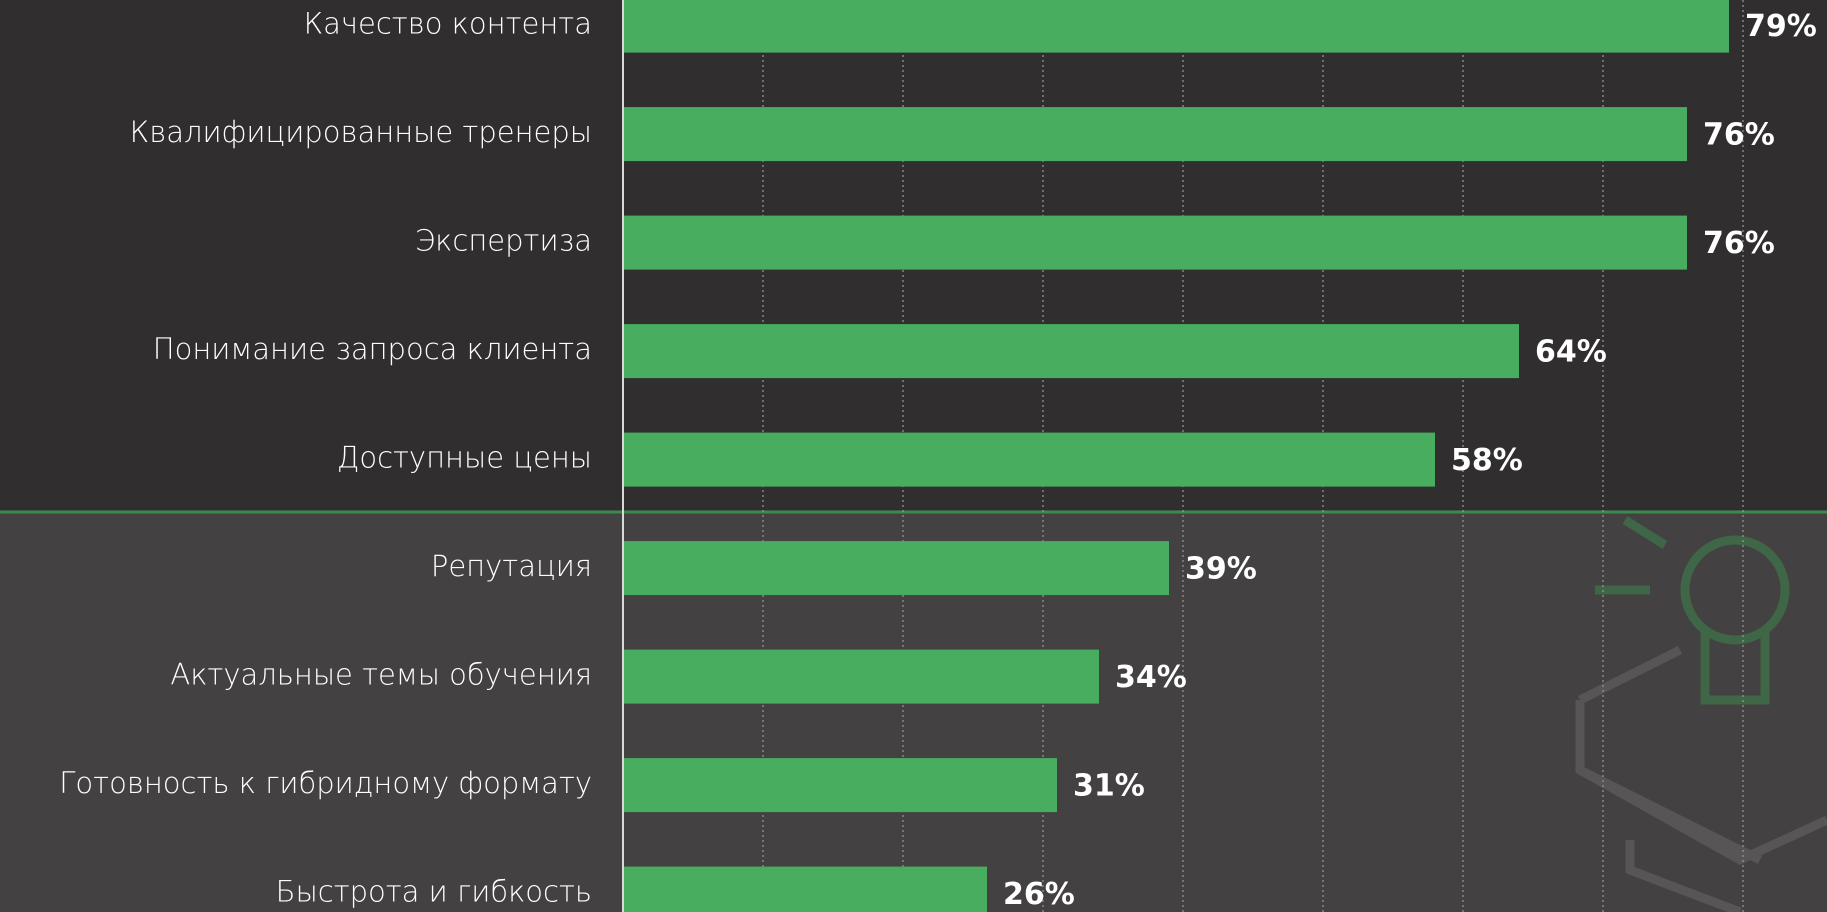 The image size is (1827, 912). Describe the element at coordinates (511, 566) in the screenshot. I see `category-label: Репутация` at that location.